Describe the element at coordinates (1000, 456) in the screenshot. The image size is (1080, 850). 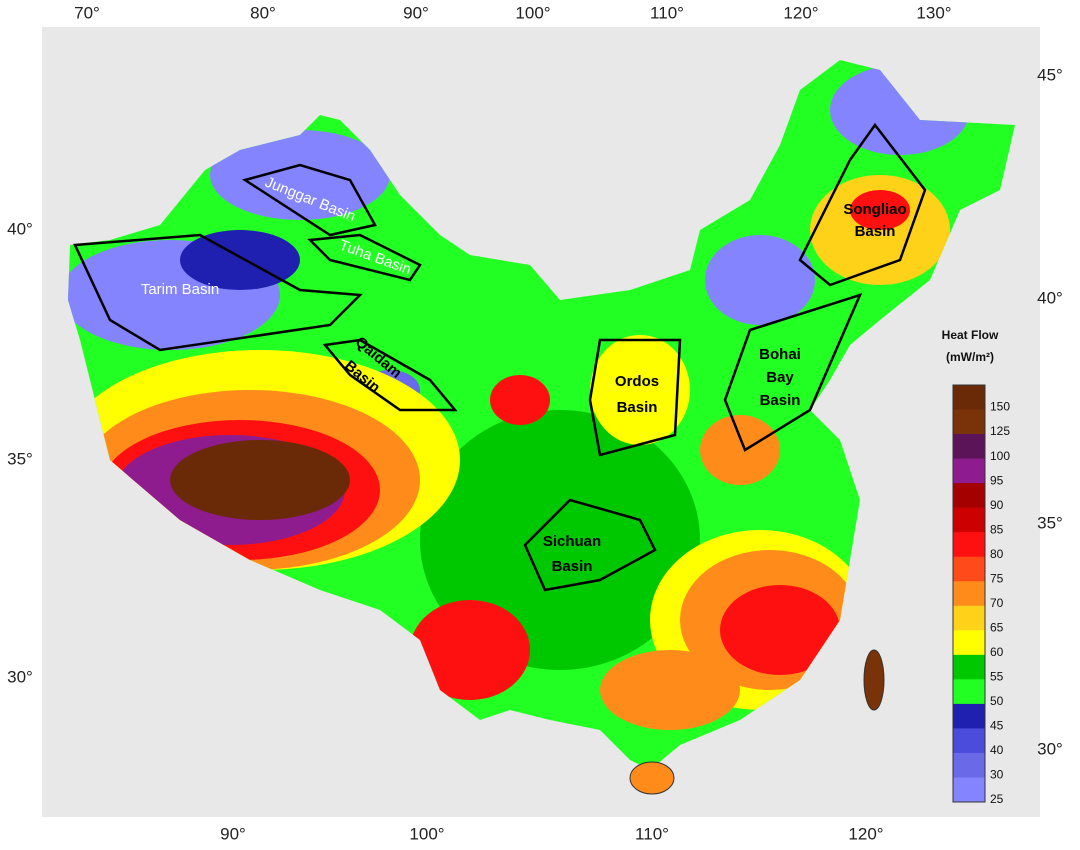
I see `legend-label: 100` at that location.